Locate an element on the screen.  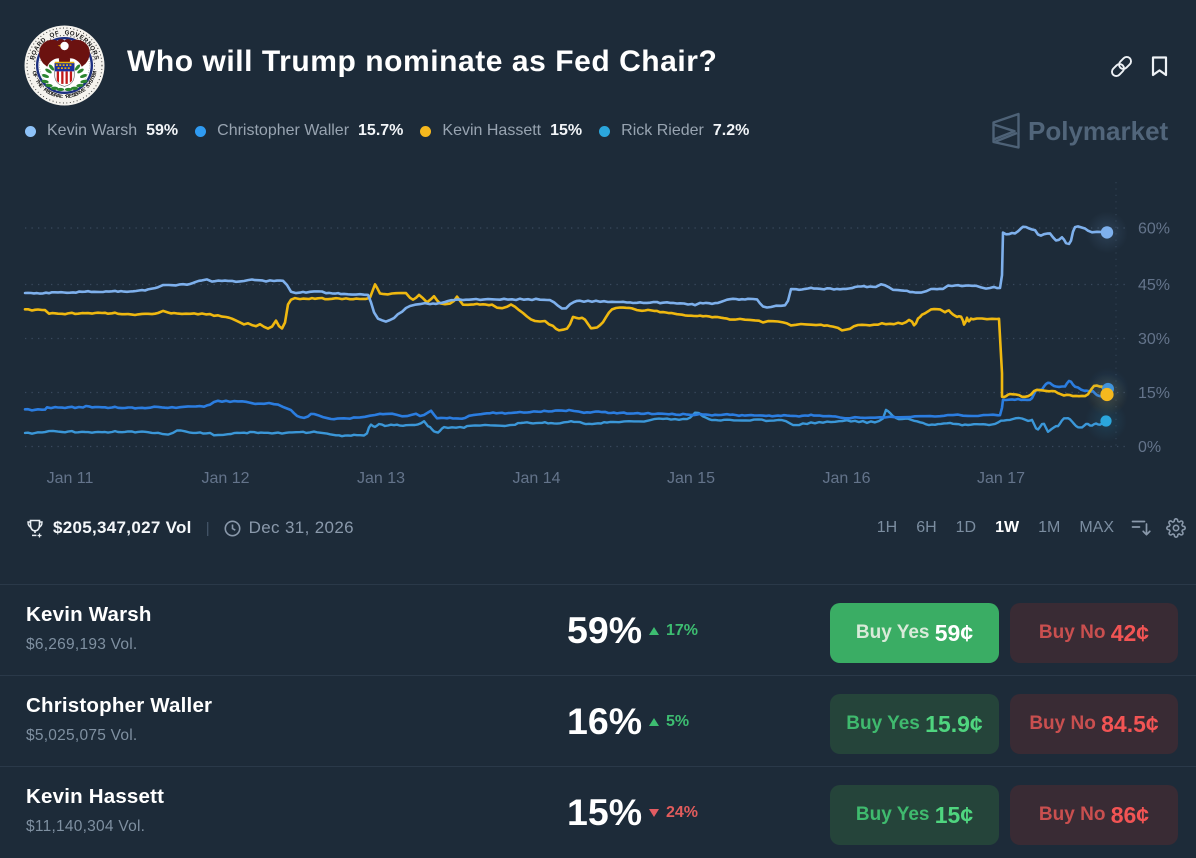
svg-text: Jan 17 is located at coordinates (1001, 478).